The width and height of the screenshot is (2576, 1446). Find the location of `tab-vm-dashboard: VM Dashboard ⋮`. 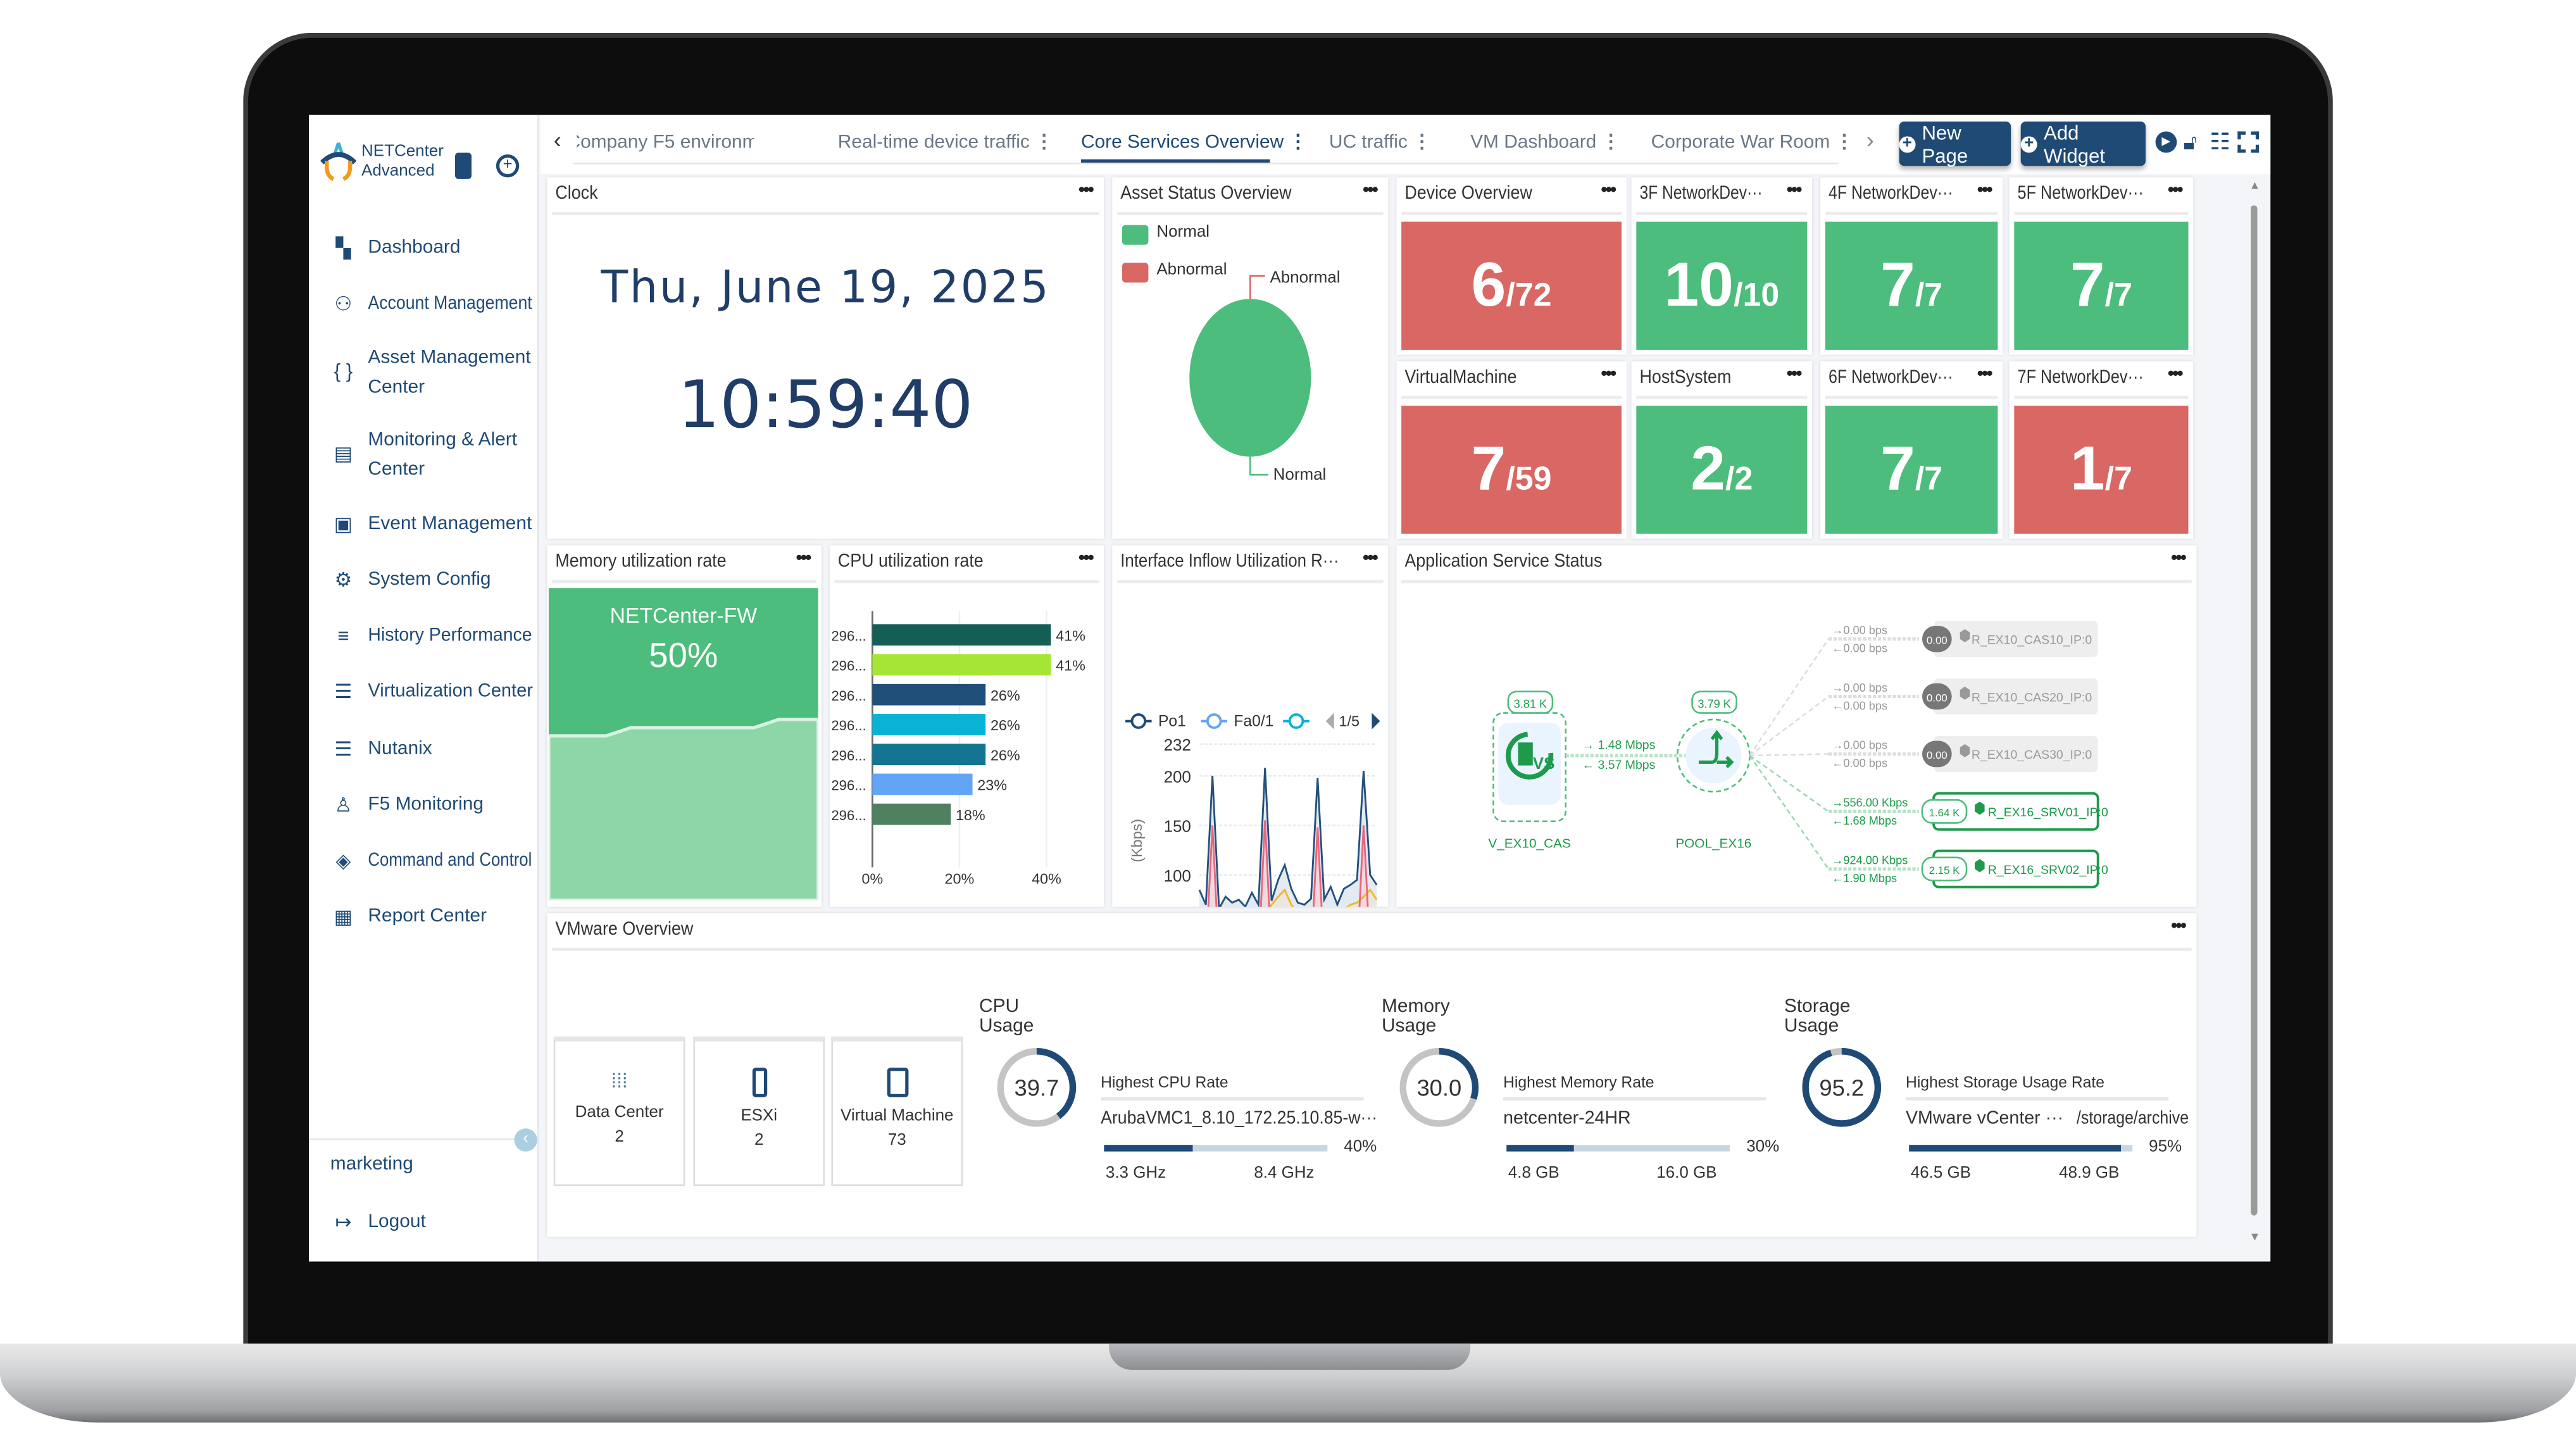

tab-vm-dashboard: VM Dashboard ⋮ is located at coordinates (1545, 143).